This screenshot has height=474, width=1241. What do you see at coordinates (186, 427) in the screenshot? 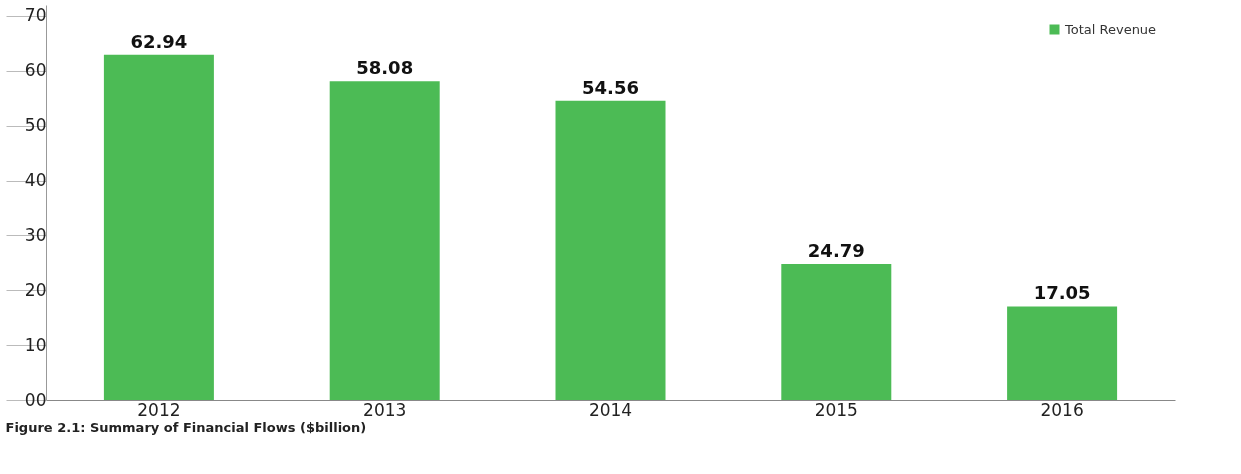
I see `caption: Figure 2.1: Summary of Financial Flows ($billion)` at bounding box center [186, 427].